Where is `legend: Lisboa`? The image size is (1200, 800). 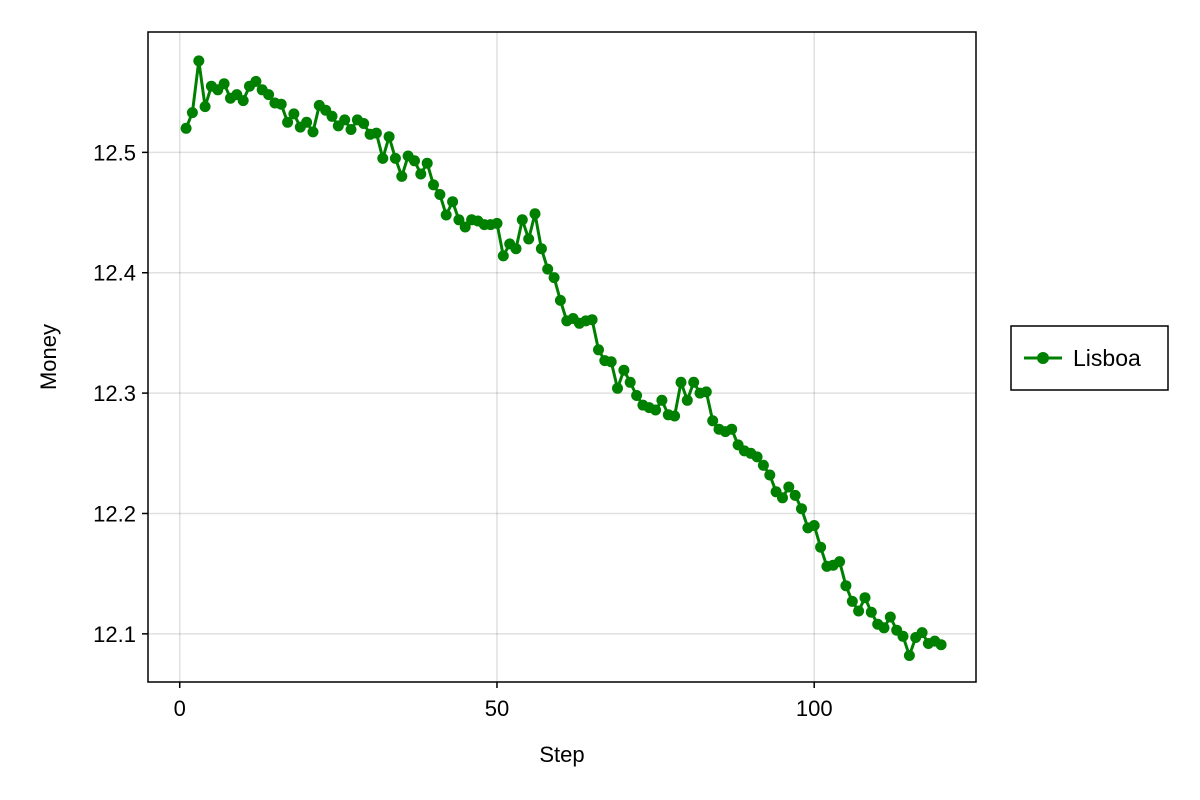 legend: Lisboa is located at coordinates (1089, 358).